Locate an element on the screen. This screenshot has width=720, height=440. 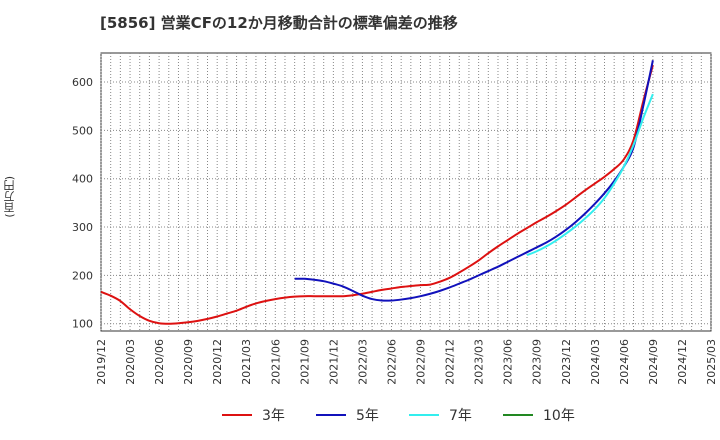
y-tick-label: 300 is located at coordinates (82, 227).